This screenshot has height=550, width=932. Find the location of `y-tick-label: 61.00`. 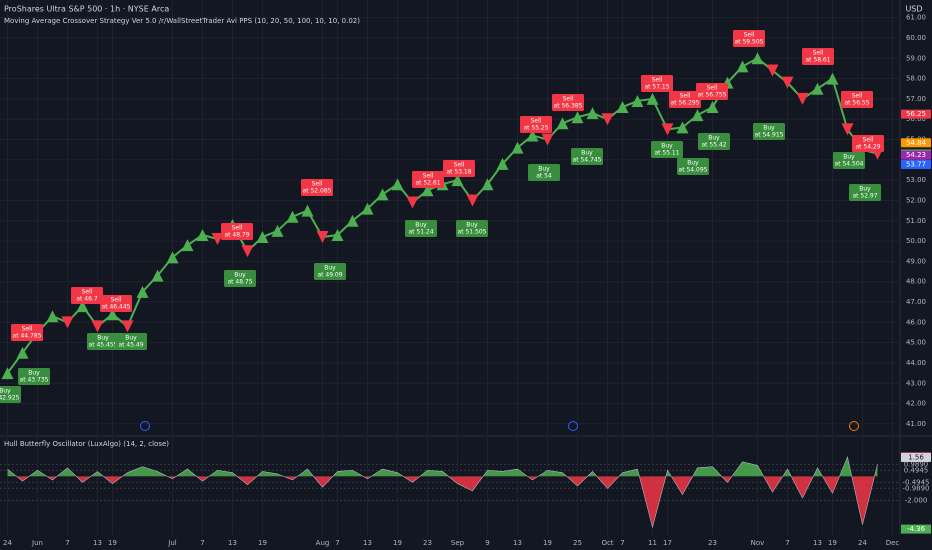

y-tick-label: 61.00 is located at coordinates (916, 18).